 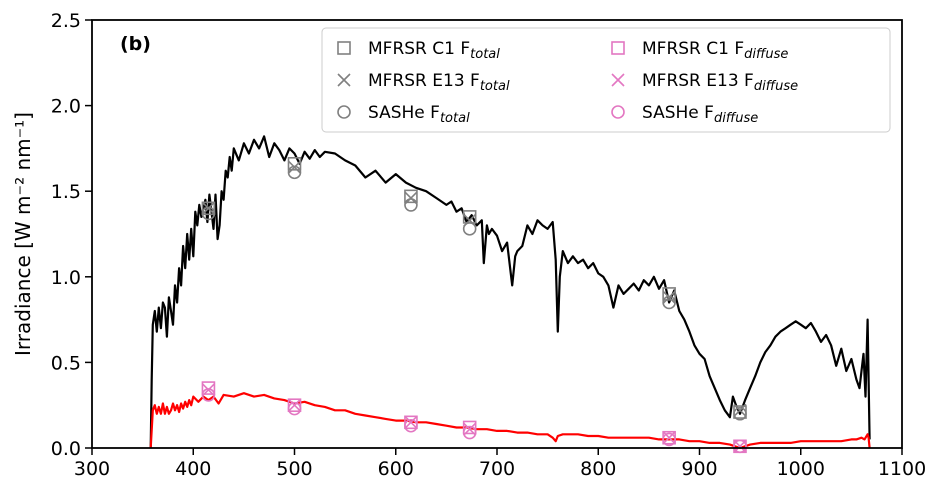 I want to click on legend-label: MFRSR C1 Ftotal, so click(x=434, y=50).